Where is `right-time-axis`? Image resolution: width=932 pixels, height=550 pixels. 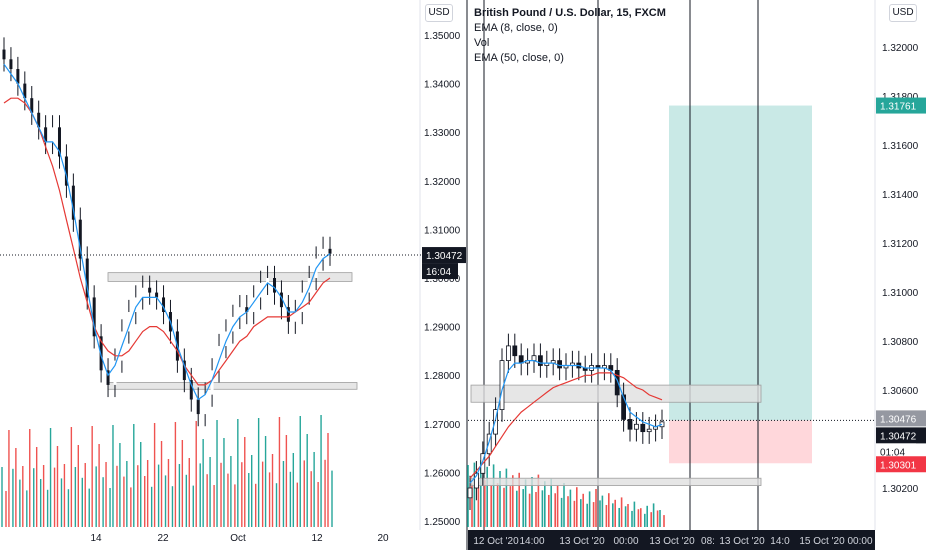
right-time-axis is located at coordinates (671, 540).